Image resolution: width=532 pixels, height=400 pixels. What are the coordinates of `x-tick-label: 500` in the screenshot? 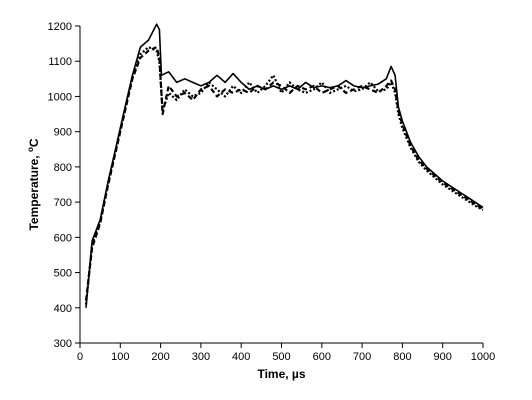 It's located at (281, 357).